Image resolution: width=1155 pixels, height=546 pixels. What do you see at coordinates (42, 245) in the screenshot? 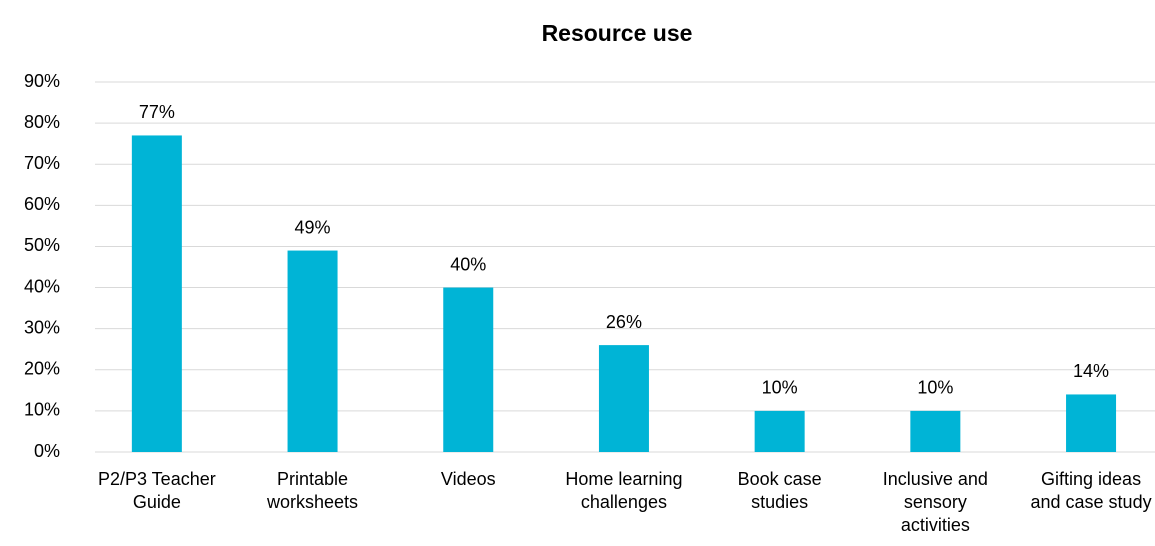
I see `y-tick-label: 50%` at bounding box center [42, 245].